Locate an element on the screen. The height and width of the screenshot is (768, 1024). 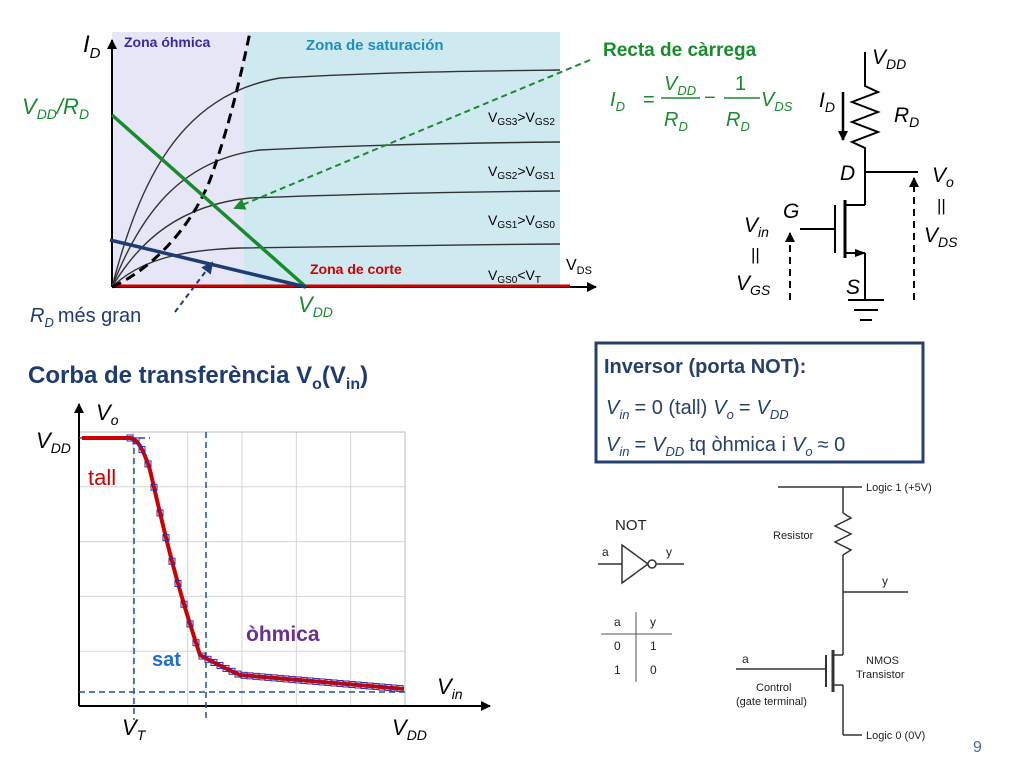
vdd-x-label: VDD is located at coordinates (315, 306).